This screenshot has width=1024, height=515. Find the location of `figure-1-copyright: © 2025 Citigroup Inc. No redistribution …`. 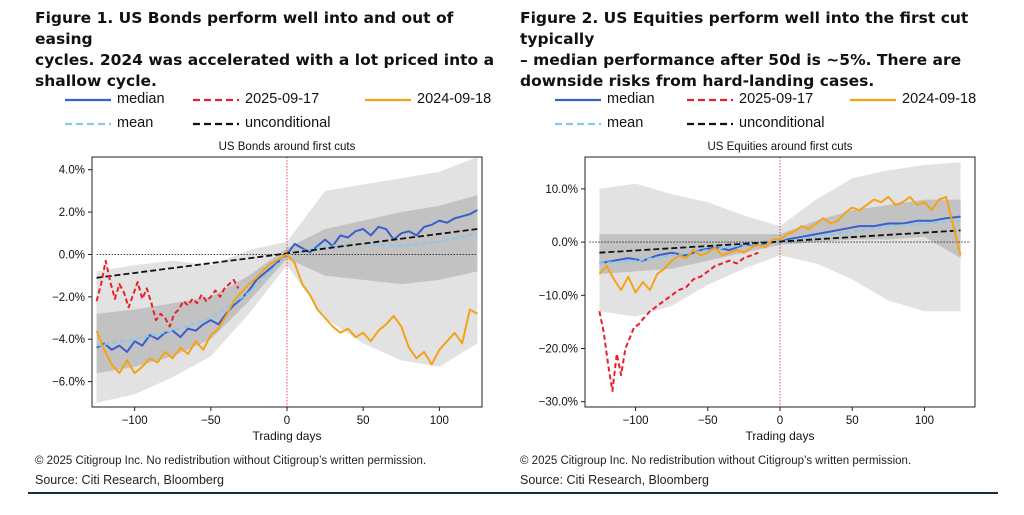

figure-1-copyright: © 2025 Citigroup Inc. No redistribution … is located at coordinates (231, 461).